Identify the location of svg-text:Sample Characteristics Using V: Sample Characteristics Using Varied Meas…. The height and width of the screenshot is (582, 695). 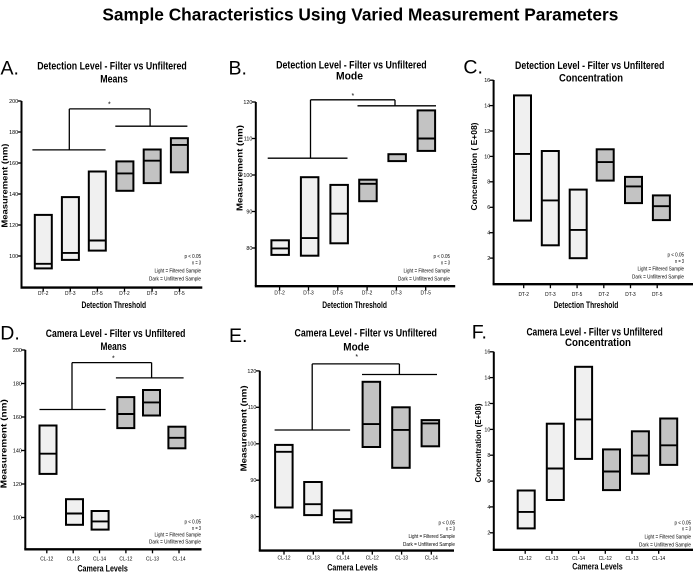
(360, 14).